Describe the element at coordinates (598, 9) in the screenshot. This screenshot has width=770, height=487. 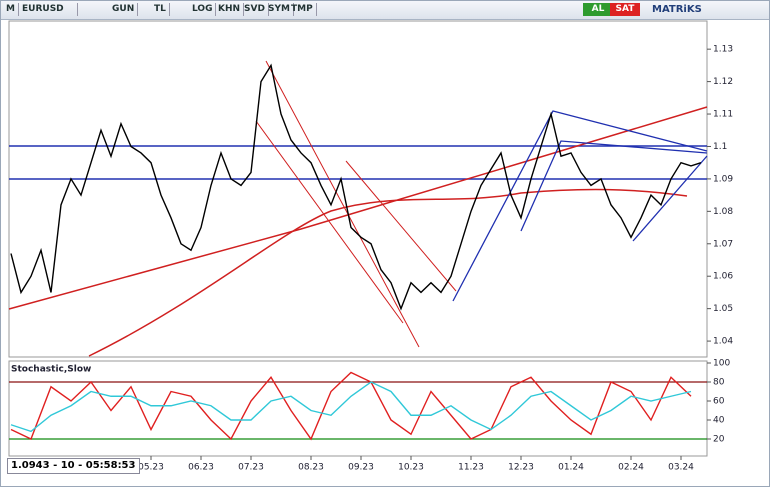
I see `buy-button: AL` at that location.